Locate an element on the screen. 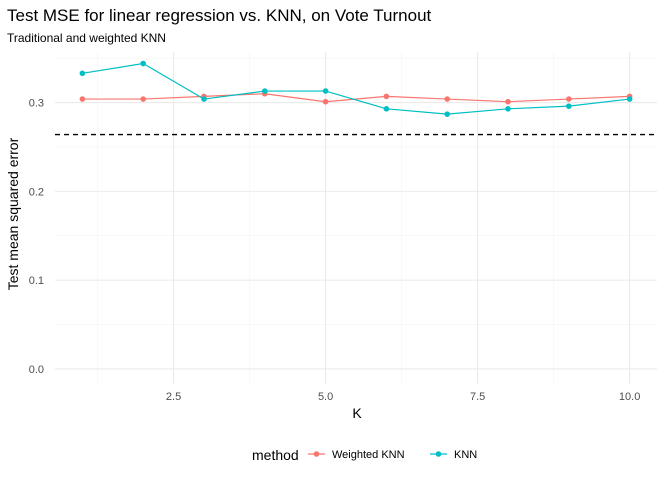 This screenshot has height=480, width=672. x-tick-label: 10.0 is located at coordinates (629, 397).